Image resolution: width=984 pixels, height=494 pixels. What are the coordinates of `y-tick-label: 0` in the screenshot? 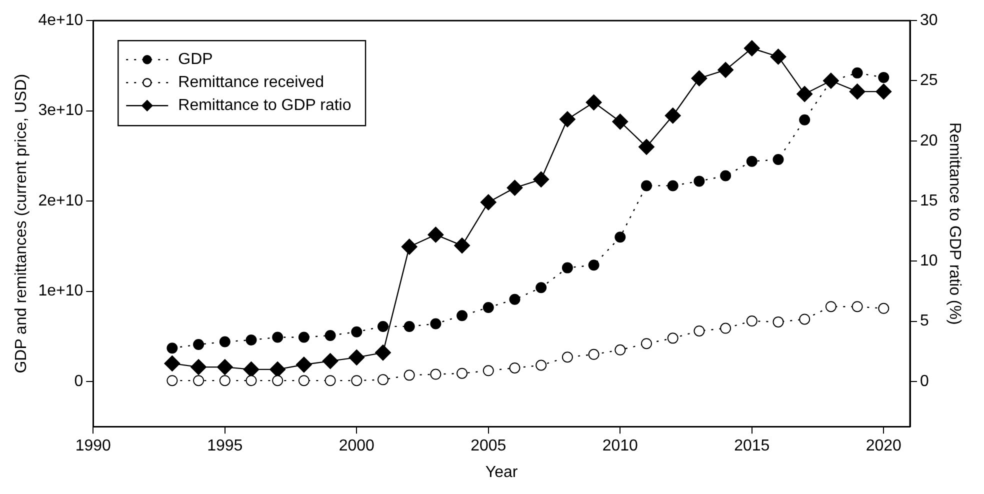 It's located at (79, 381).